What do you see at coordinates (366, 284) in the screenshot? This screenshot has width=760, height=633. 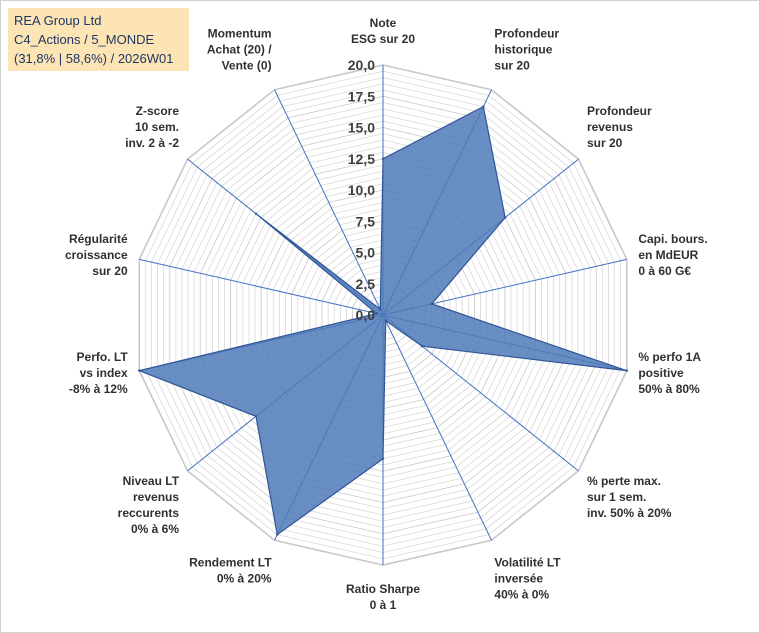 I see `tick-label: 2,5` at bounding box center [366, 284].